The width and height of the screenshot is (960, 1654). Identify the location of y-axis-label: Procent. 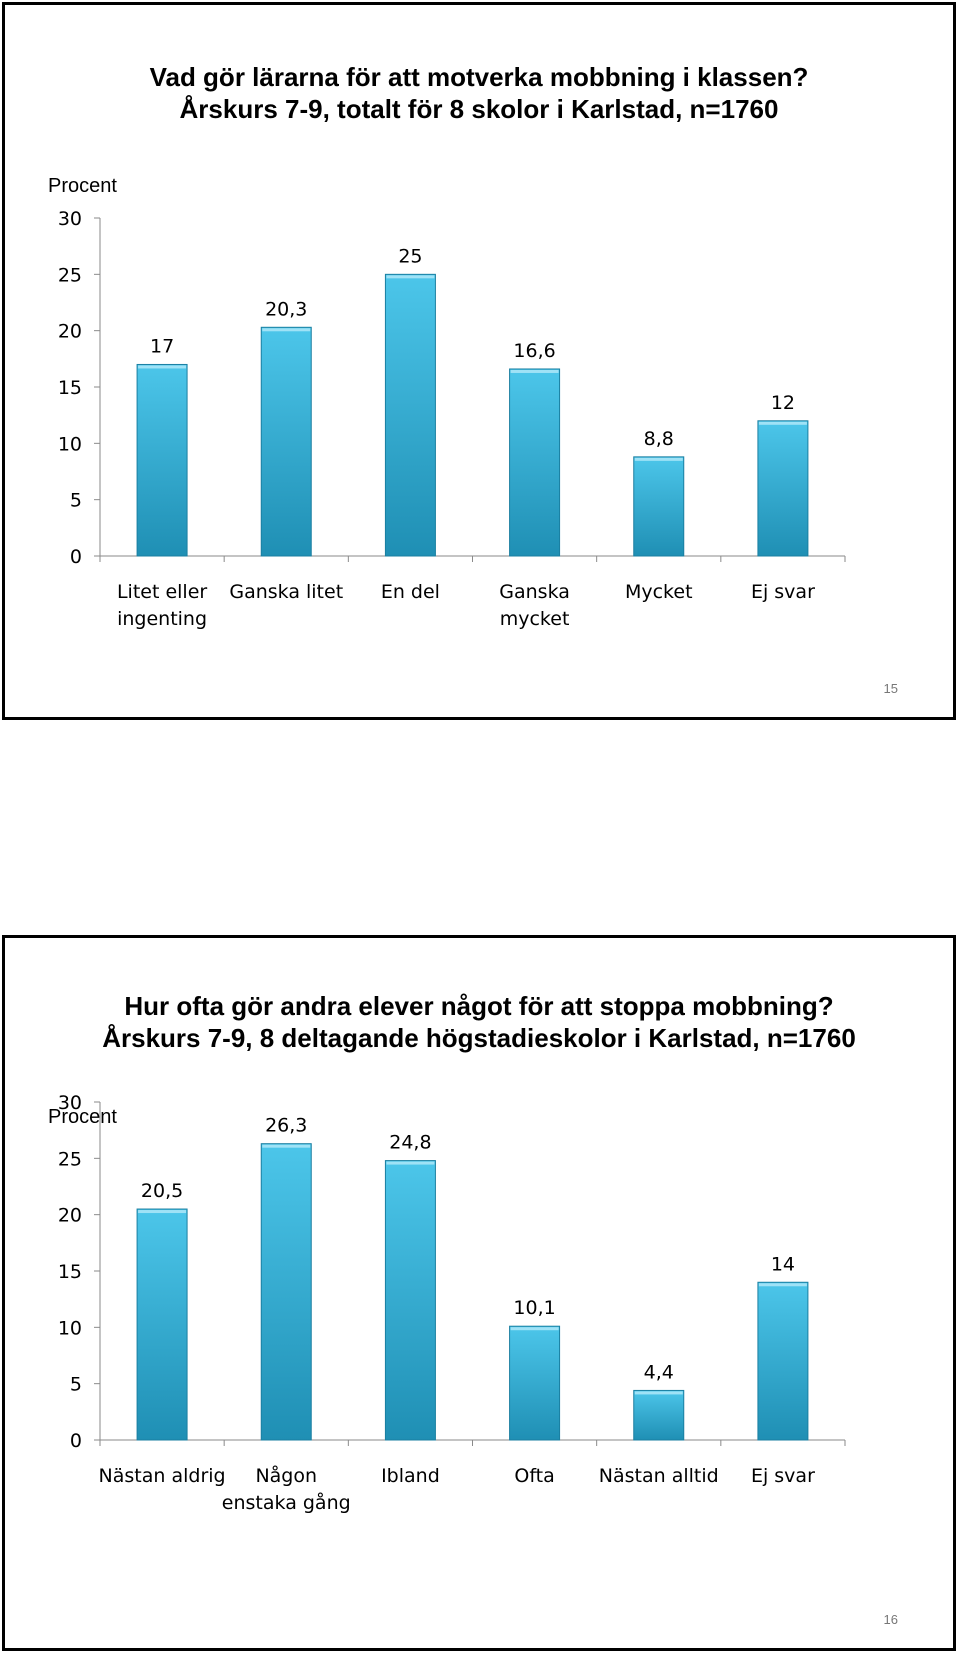
(82, 186).